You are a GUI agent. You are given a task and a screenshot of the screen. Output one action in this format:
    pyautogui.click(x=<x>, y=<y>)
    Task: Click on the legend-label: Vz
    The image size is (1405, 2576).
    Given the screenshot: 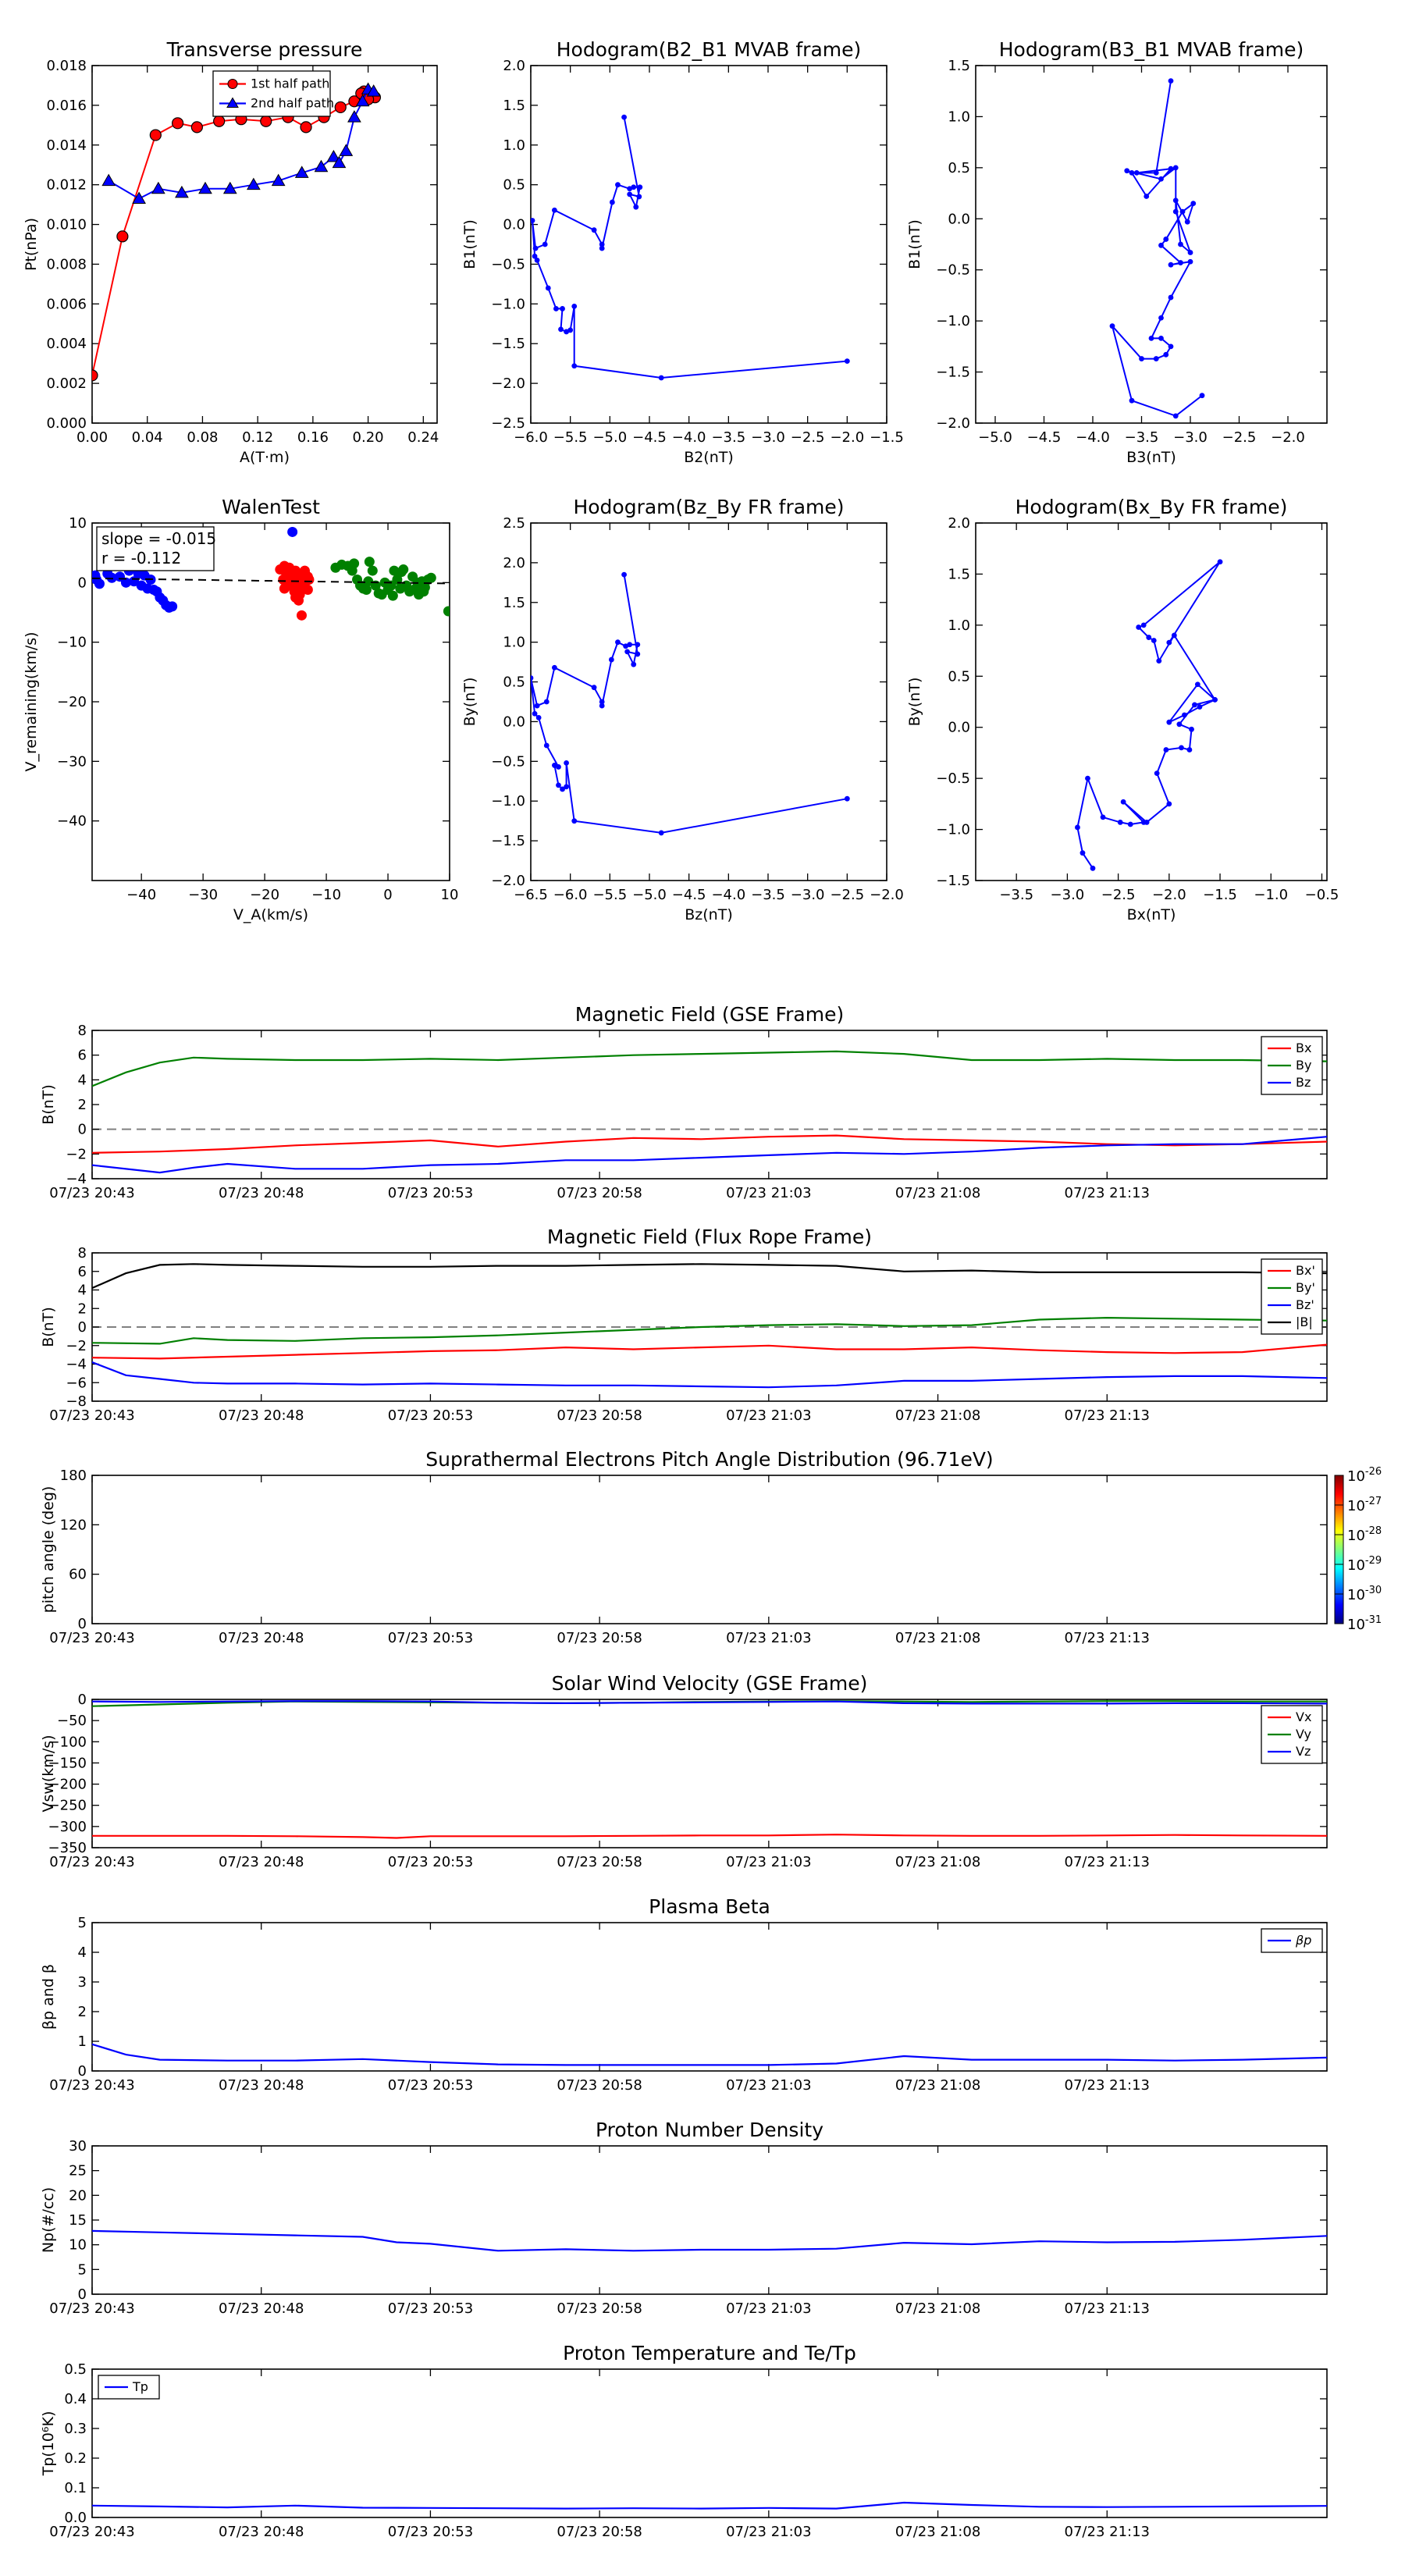 What is the action you would take?
    pyautogui.click(x=1303, y=1751)
    